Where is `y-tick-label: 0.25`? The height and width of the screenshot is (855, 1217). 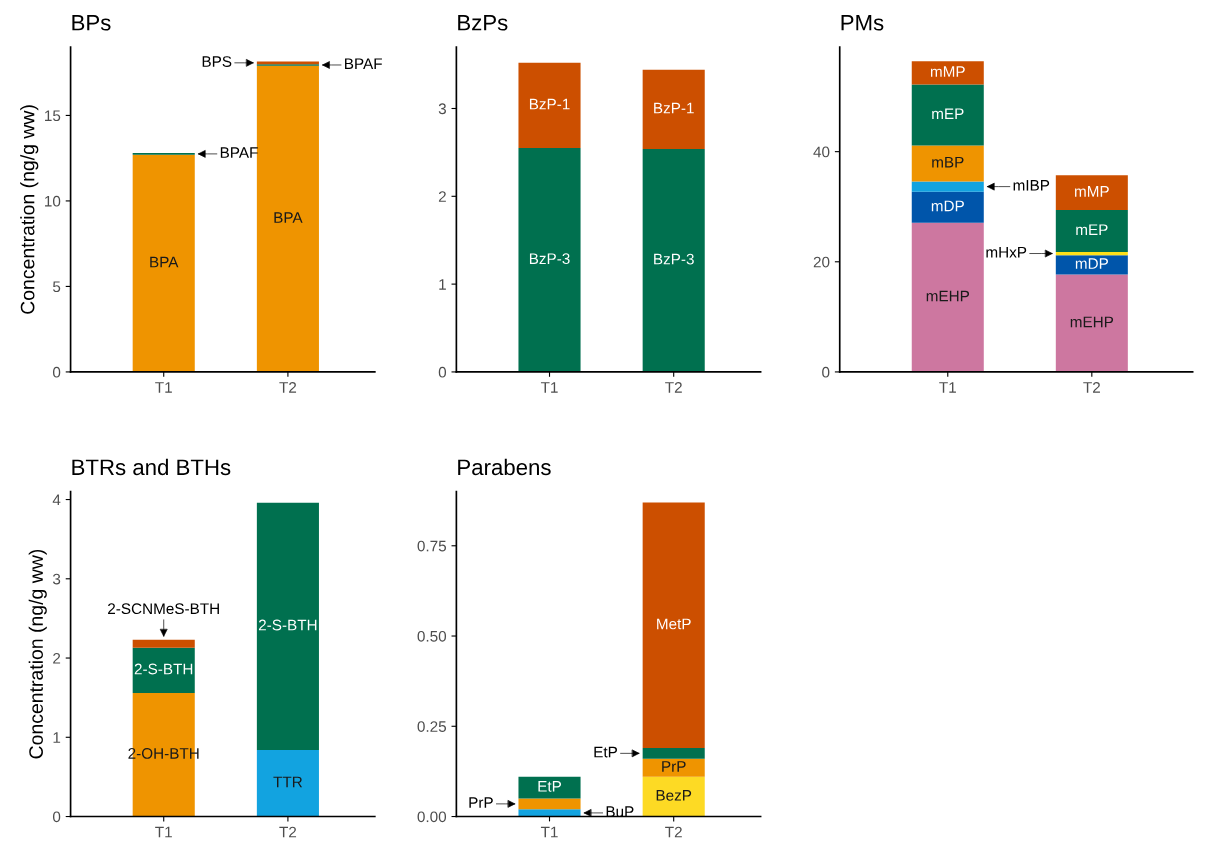
y-tick-label: 0.25 is located at coordinates (432, 726).